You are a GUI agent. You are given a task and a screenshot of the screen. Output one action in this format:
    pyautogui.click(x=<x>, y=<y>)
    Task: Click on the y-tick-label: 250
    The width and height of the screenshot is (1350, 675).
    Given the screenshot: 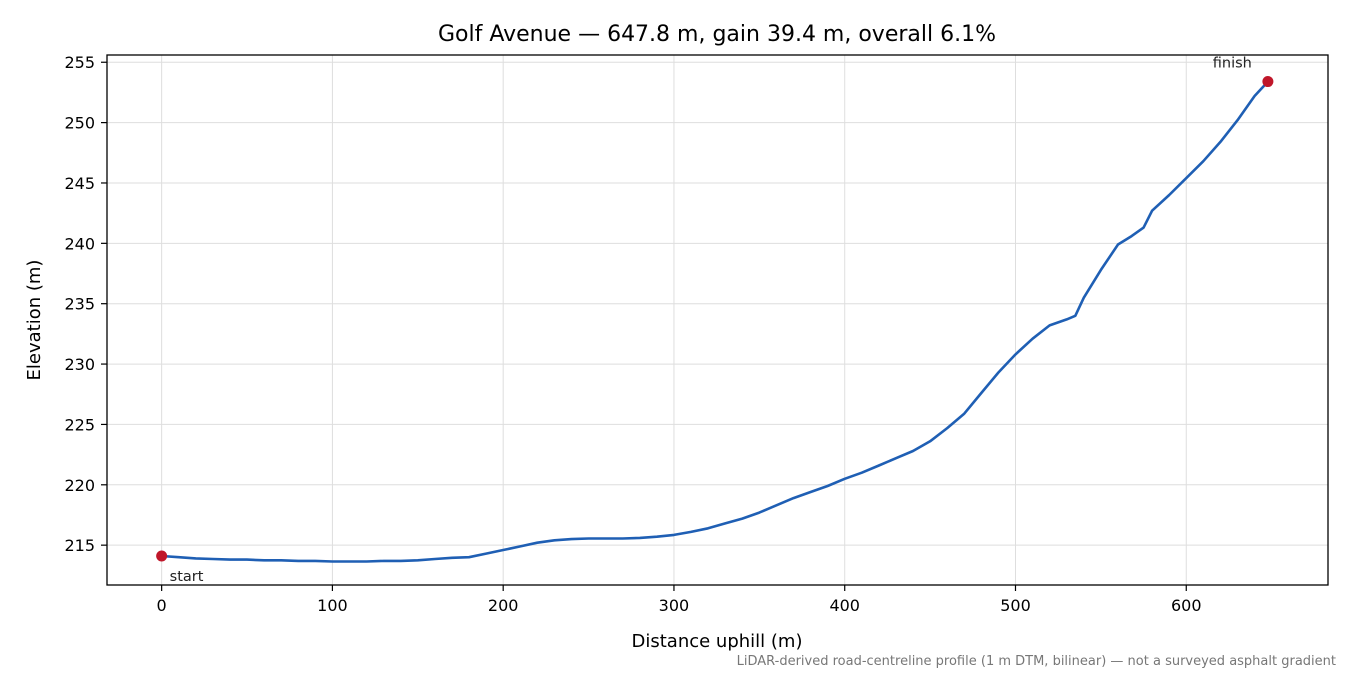 What is the action you would take?
    pyautogui.click(x=79, y=123)
    